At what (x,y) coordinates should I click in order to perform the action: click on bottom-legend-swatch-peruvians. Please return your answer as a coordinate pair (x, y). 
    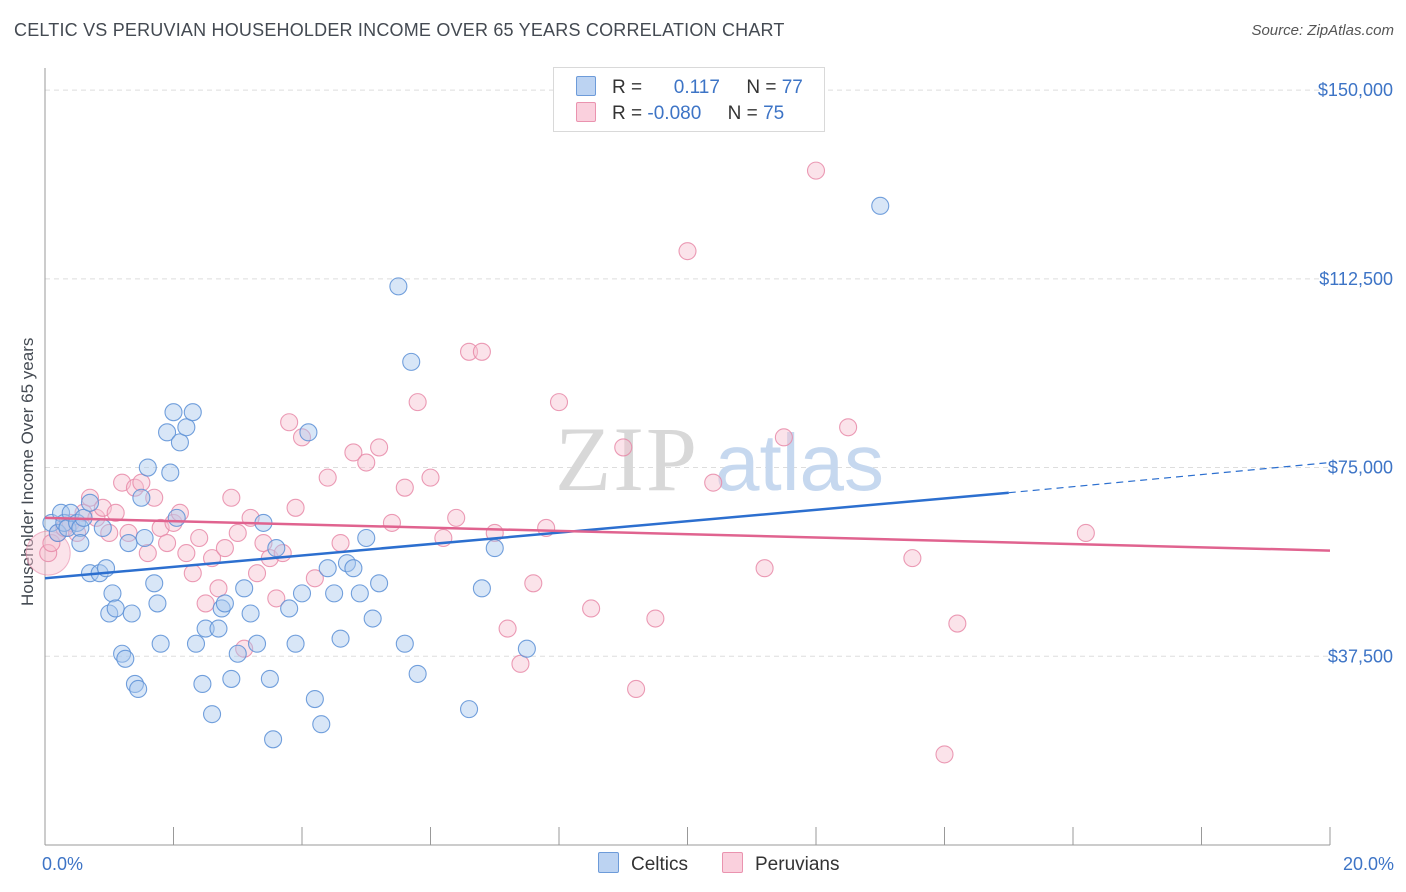
    Looking at the image, I should click on (732, 862).